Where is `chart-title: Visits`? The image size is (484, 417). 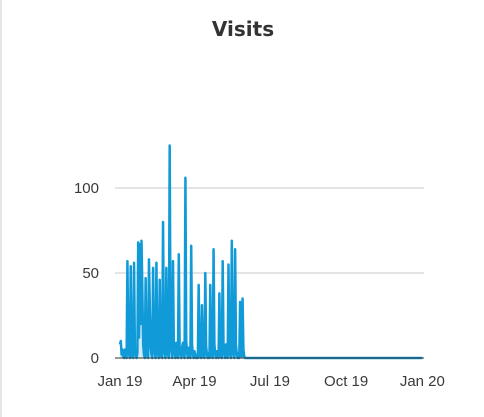
chart-title: Visits is located at coordinates (243, 29).